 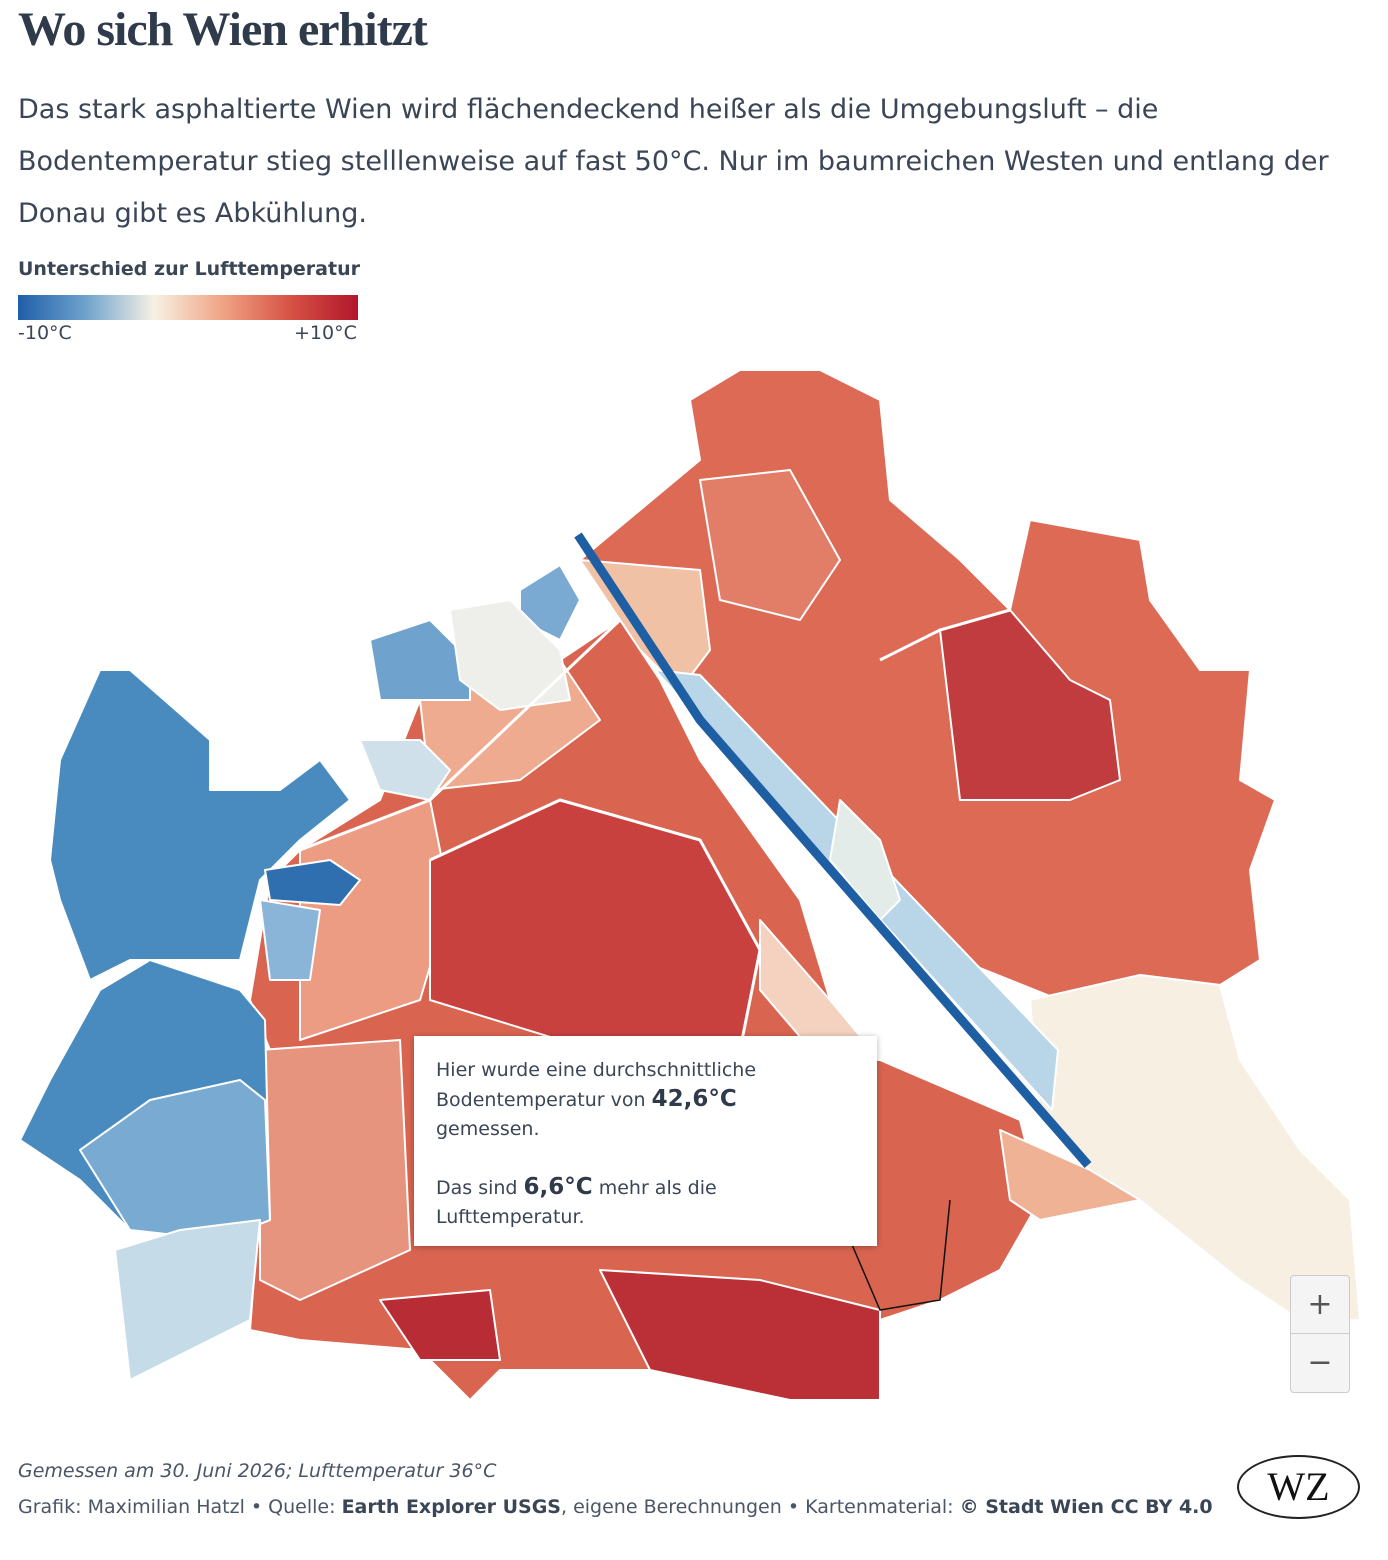 What do you see at coordinates (488, 1129) in the screenshot?
I see `tooltip-text: gemessen.` at bounding box center [488, 1129].